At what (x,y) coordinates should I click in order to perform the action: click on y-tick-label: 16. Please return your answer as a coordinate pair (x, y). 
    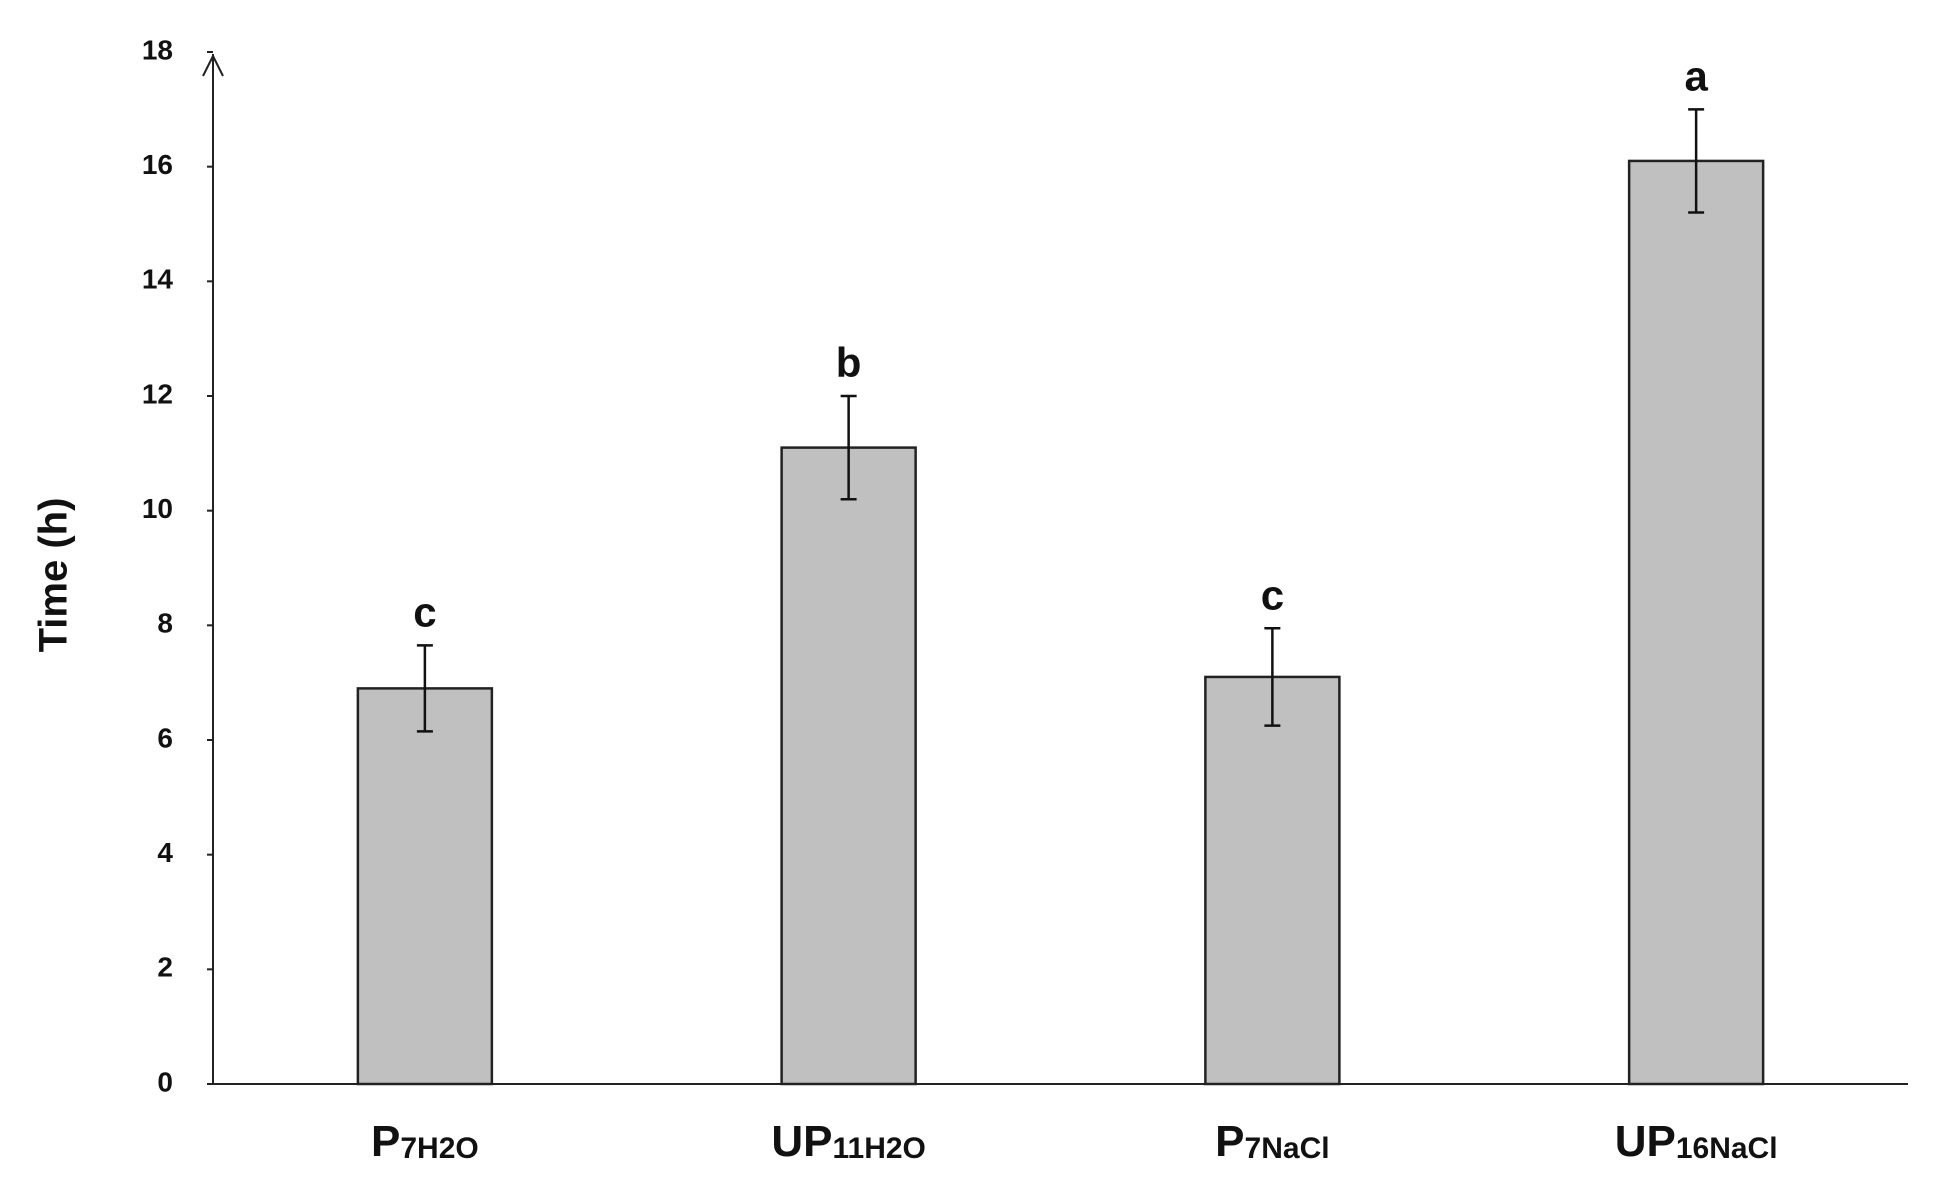
    Looking at the image, I should click on (157, 164).